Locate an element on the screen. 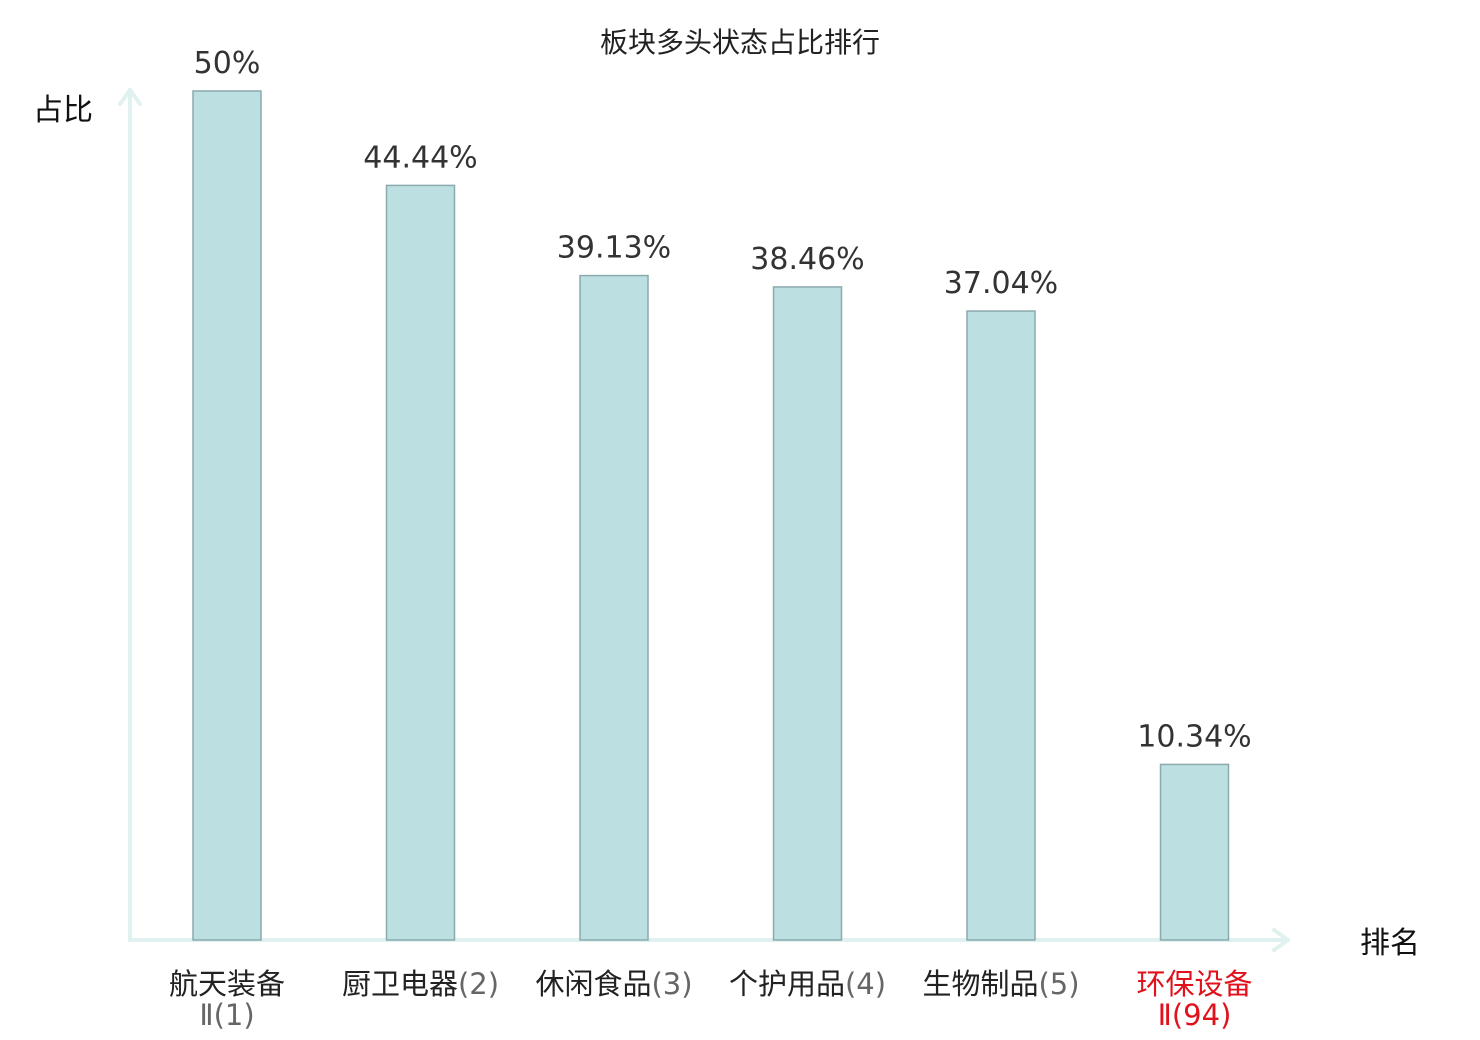  category-name: 休闲食品 is located at coordinates (593, 984).